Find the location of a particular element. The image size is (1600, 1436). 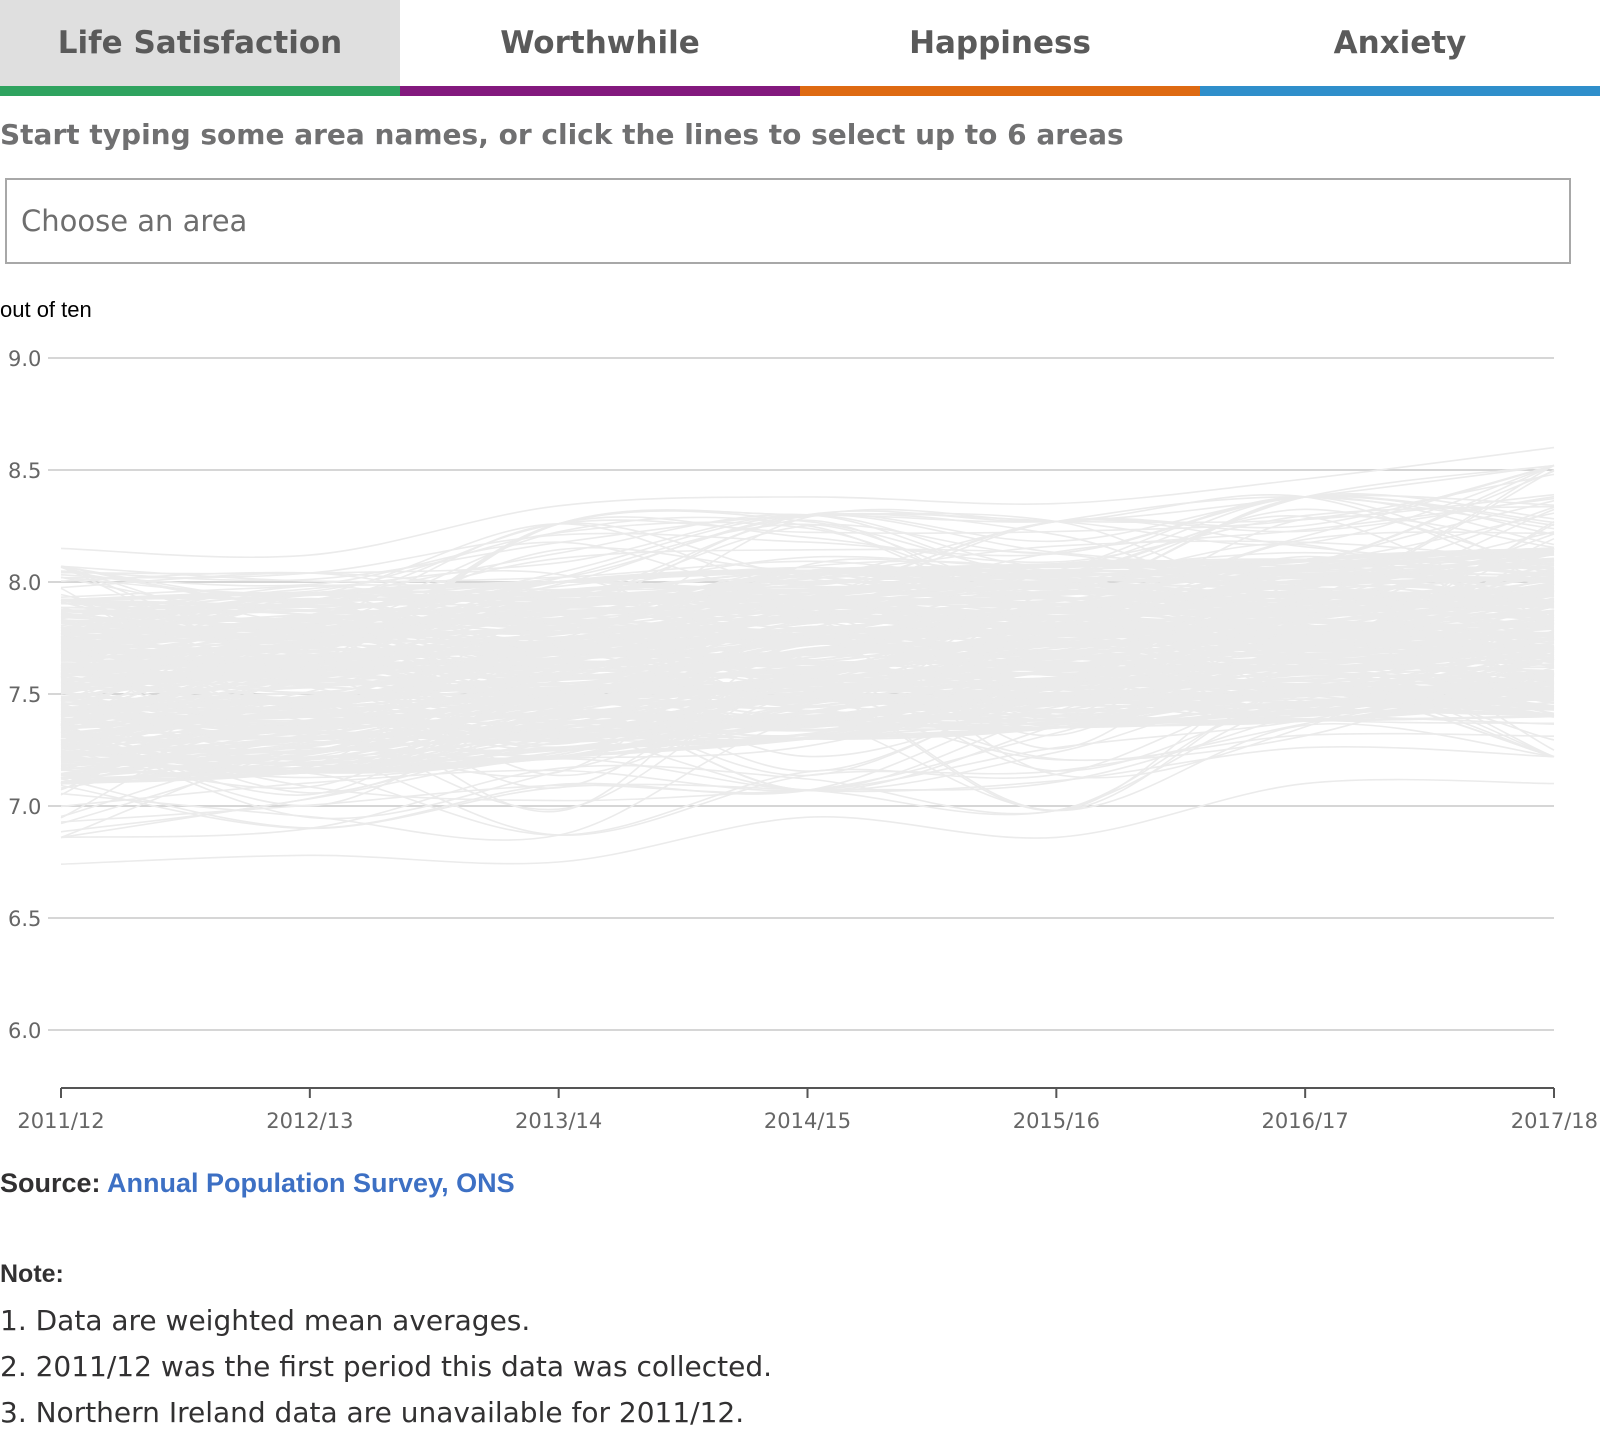

tab-anxiety: Anxiety is located at coordinates (1400, 48).